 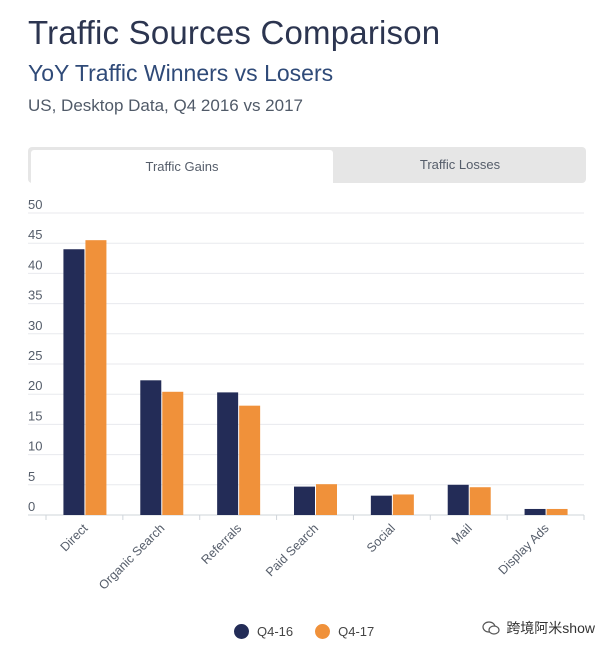 What do you see at coordinates (480, 501) in the screenshot?
I see `bar-q4-17-mail` at bounding box center [480, 501].